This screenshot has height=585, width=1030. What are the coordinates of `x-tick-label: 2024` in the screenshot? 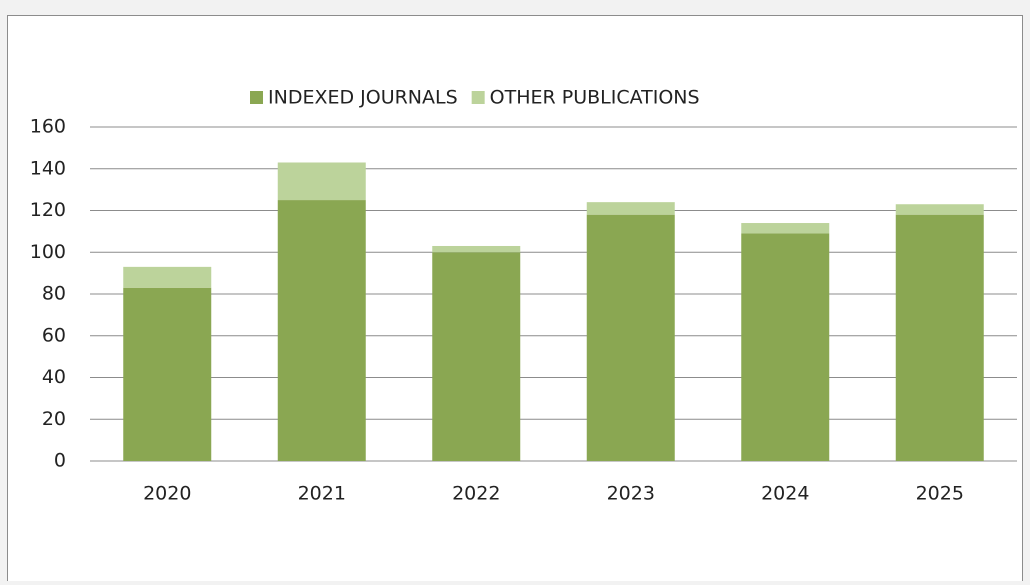 It's located at (785, 494).